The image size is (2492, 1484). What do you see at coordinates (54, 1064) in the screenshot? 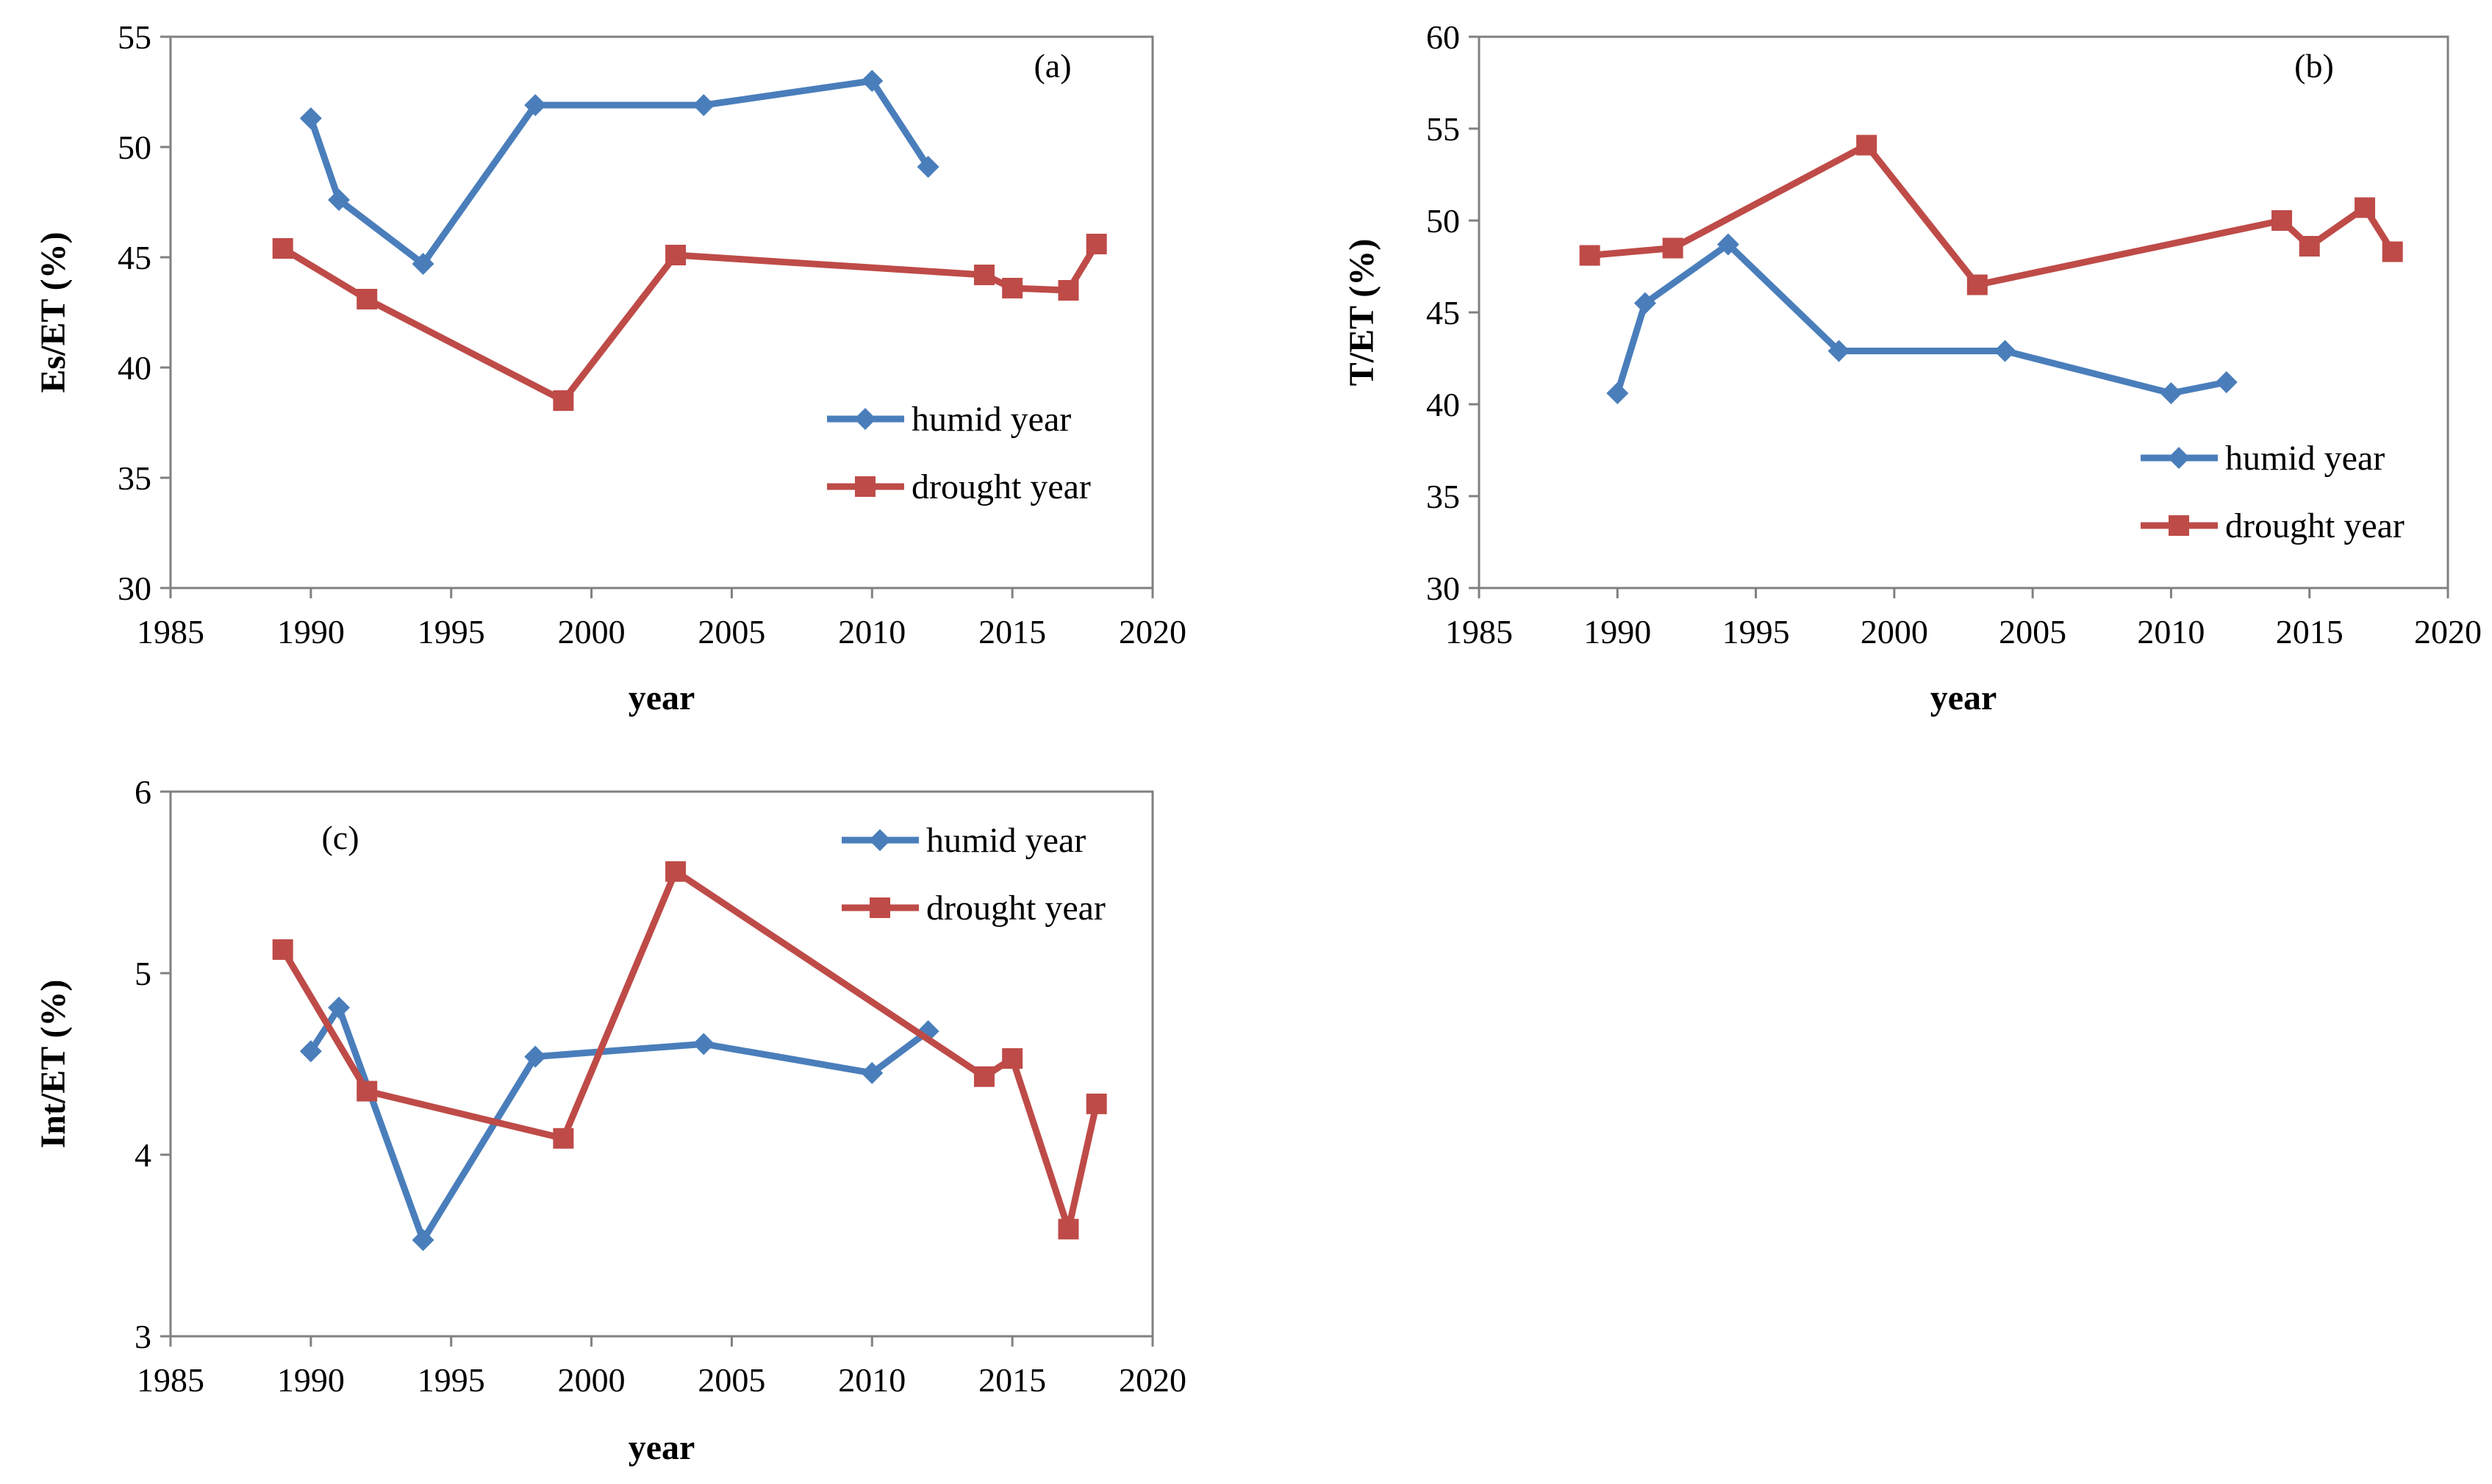
I see `y-axis-title: Int/ET (%)` at bounding box center [54, 1064].